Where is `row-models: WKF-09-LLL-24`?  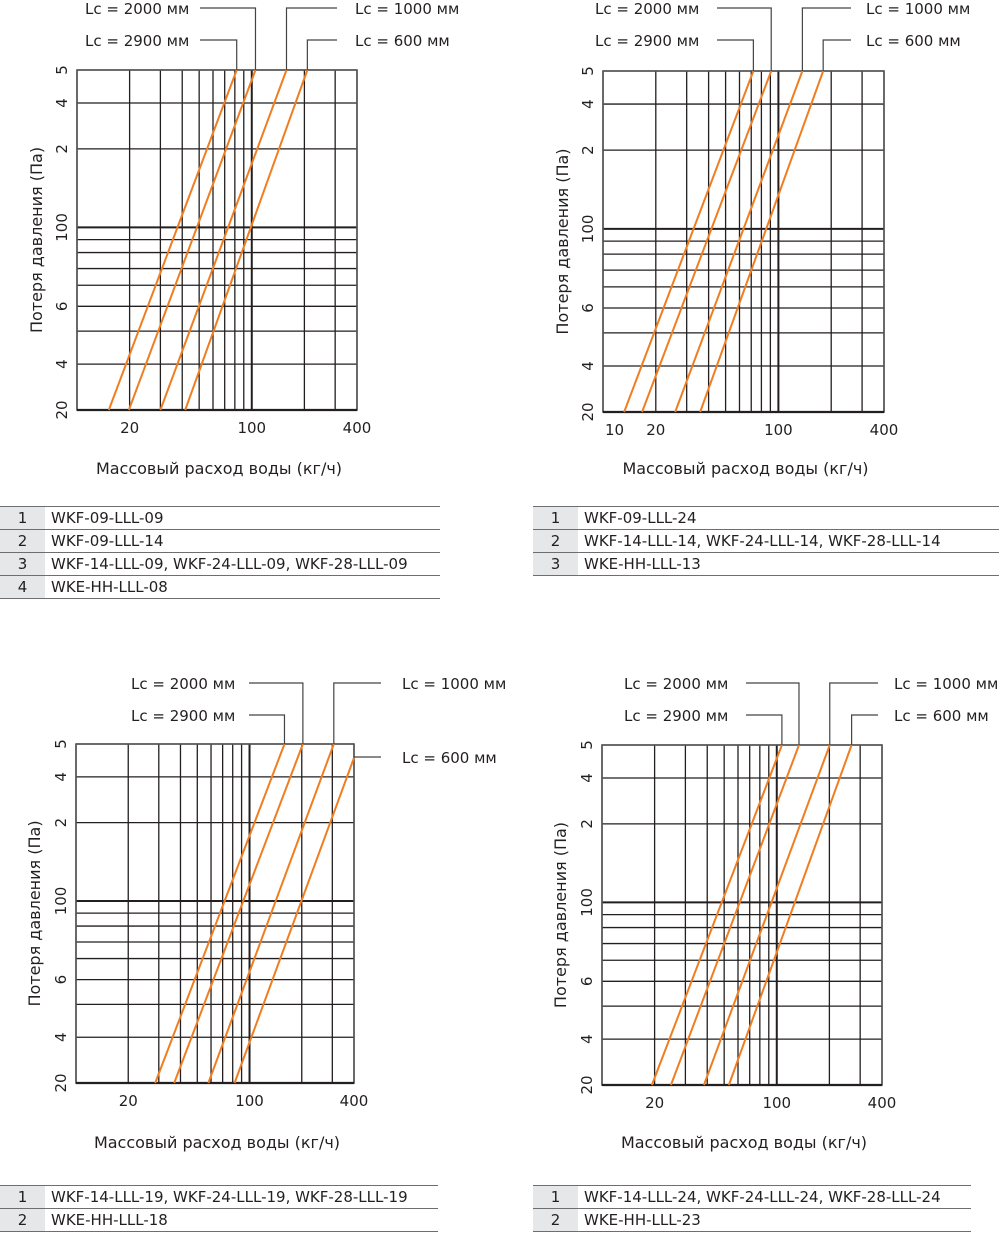
row-models: WKF-09-LLL-24 is located at coordinates (788, 518).